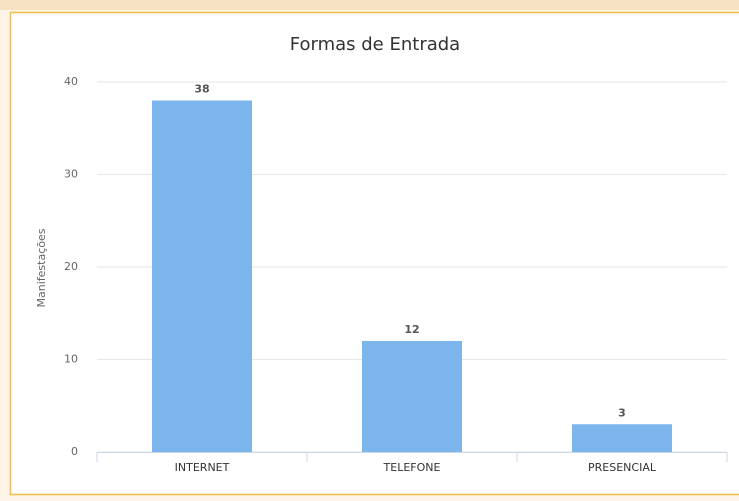  What do you see at coordinates (71, 266) in the screenshot?
I see `y-tick-label: 20` at bounding box center [71, 266].